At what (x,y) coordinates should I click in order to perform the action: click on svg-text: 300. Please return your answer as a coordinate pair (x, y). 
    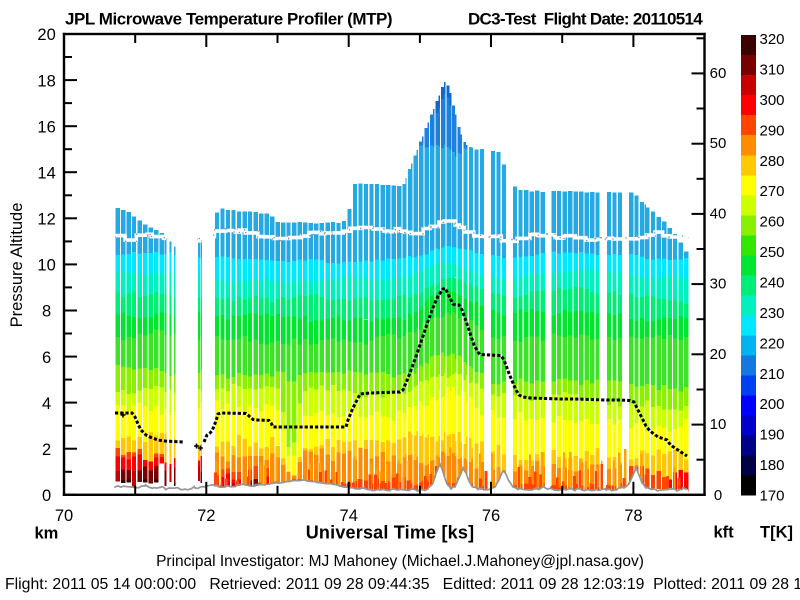
    Looking at the image, I should click on (772, 100).